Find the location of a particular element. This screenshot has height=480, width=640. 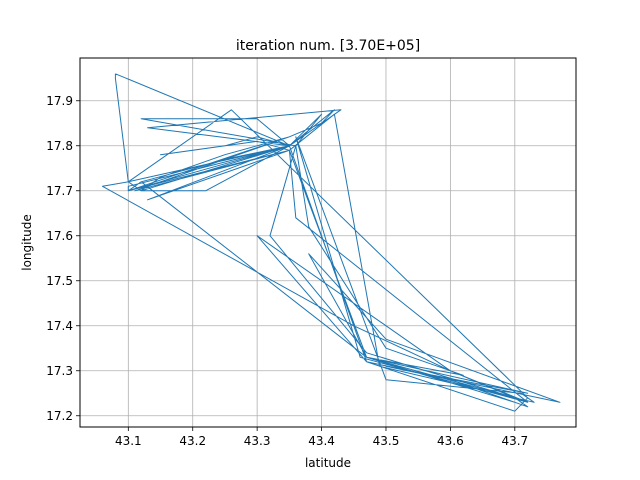

y-axis-label: longitude is located at coordinates (27, 242).